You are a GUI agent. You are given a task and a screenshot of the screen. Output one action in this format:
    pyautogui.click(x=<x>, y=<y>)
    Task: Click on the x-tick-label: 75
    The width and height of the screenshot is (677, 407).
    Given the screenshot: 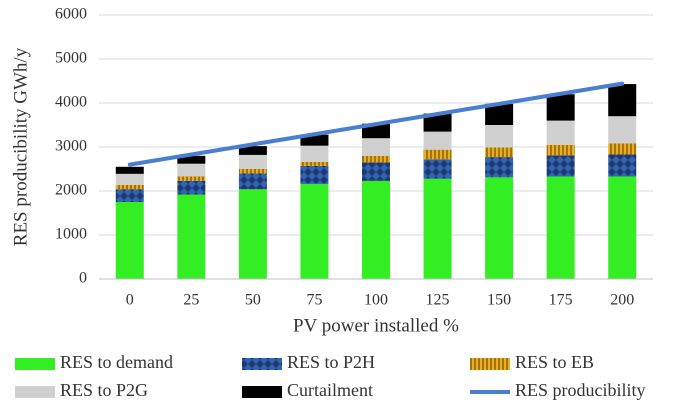 What is the action you would take?
    pyautogui.click(x=314, y=300)
    